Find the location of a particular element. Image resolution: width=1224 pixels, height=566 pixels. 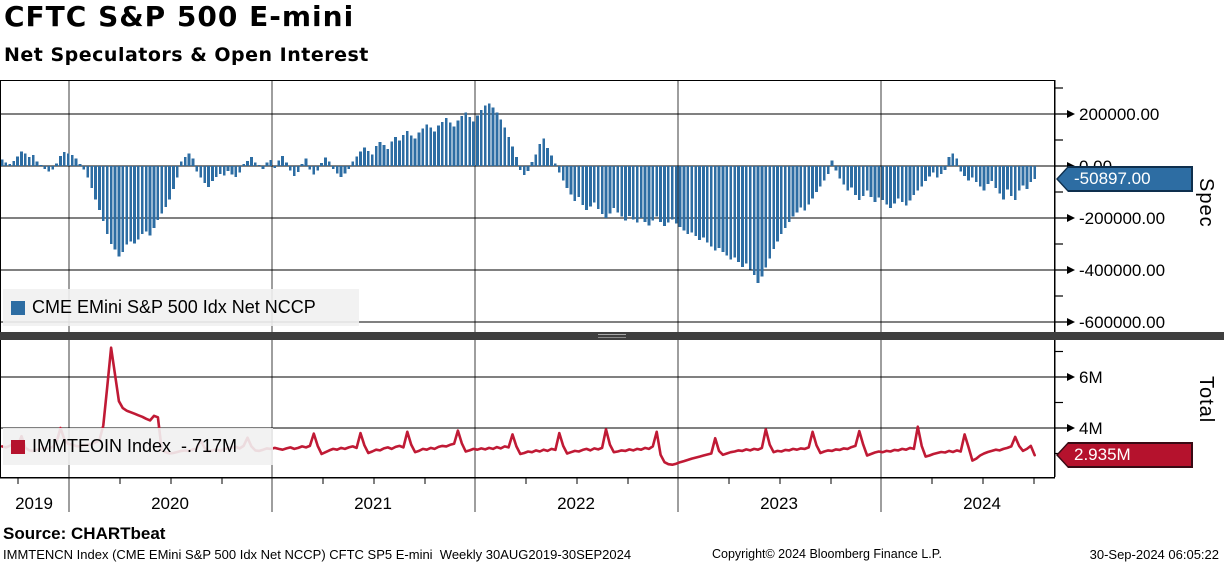

spec-last-value-tag: -50897.00 is located at coordinates (1124, 179).